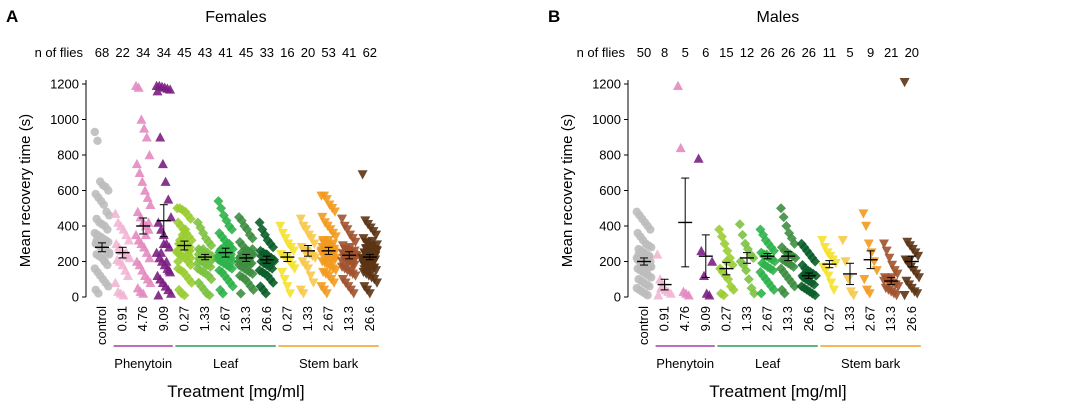 The width and height of the screenshot is (1084, 406). What do you see at coordinates (890, 318) in the screenshot?
I see `x-category-label: 13.3` at bounding box center [890, 318].